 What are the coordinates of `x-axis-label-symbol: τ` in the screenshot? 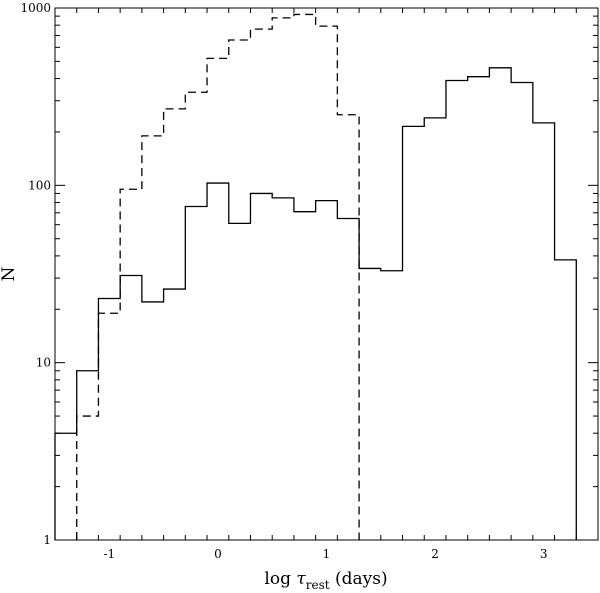 It's located at (301, 579).